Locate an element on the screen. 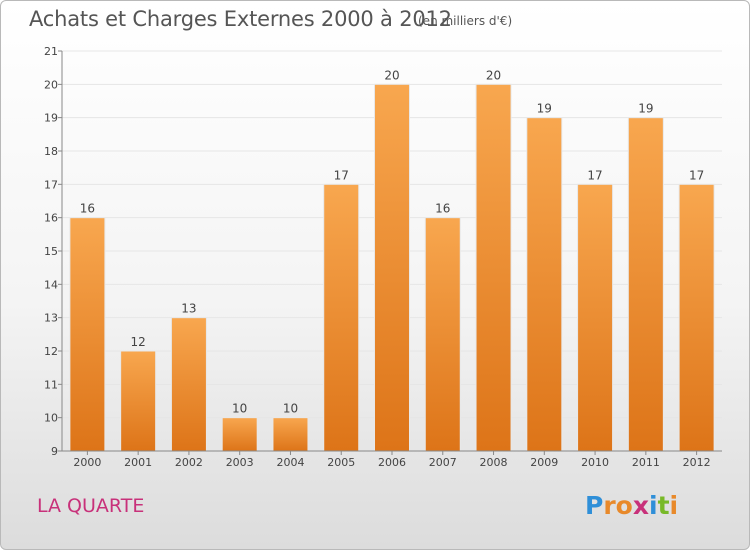 The width and height of the screenshot is (750, 550). bar-value-label: 12 is located at coordinates (138, 342).